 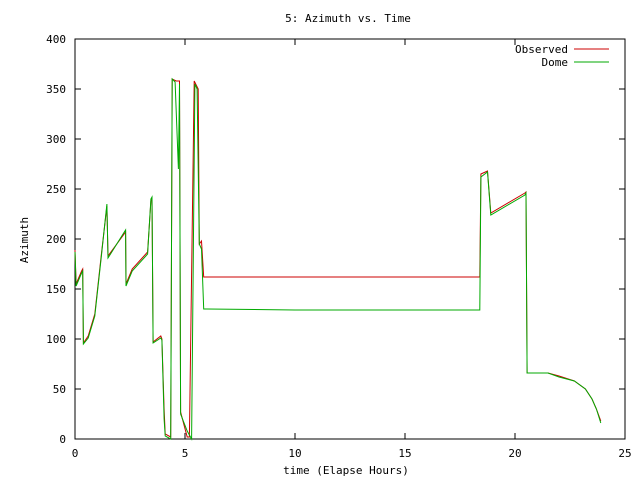 What do you see at coordinates (56, 89) in the screenshot?
I see `y-tick-label: 350` at bounding box center [56, 89].